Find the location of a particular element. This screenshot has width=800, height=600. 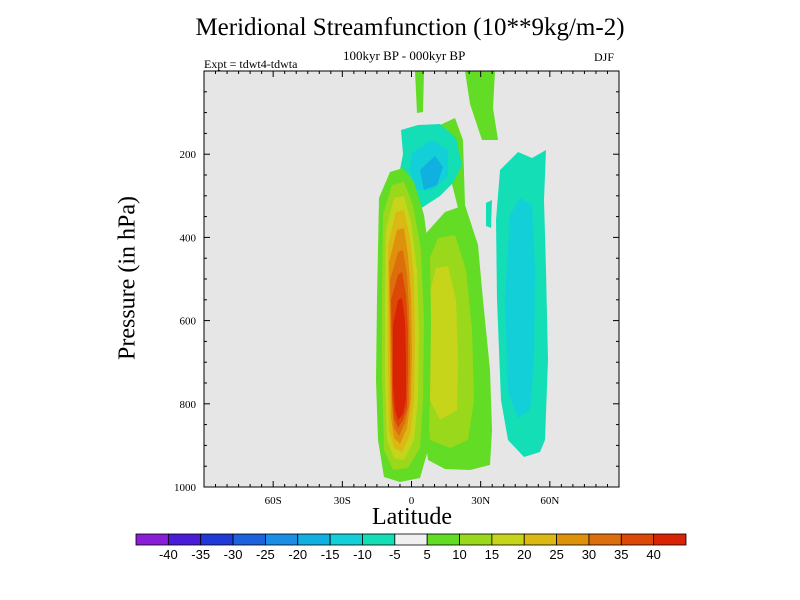

chart-title: Meridional Streamfunction (10**9kg/m-2) is located at coordinates (410, 27).